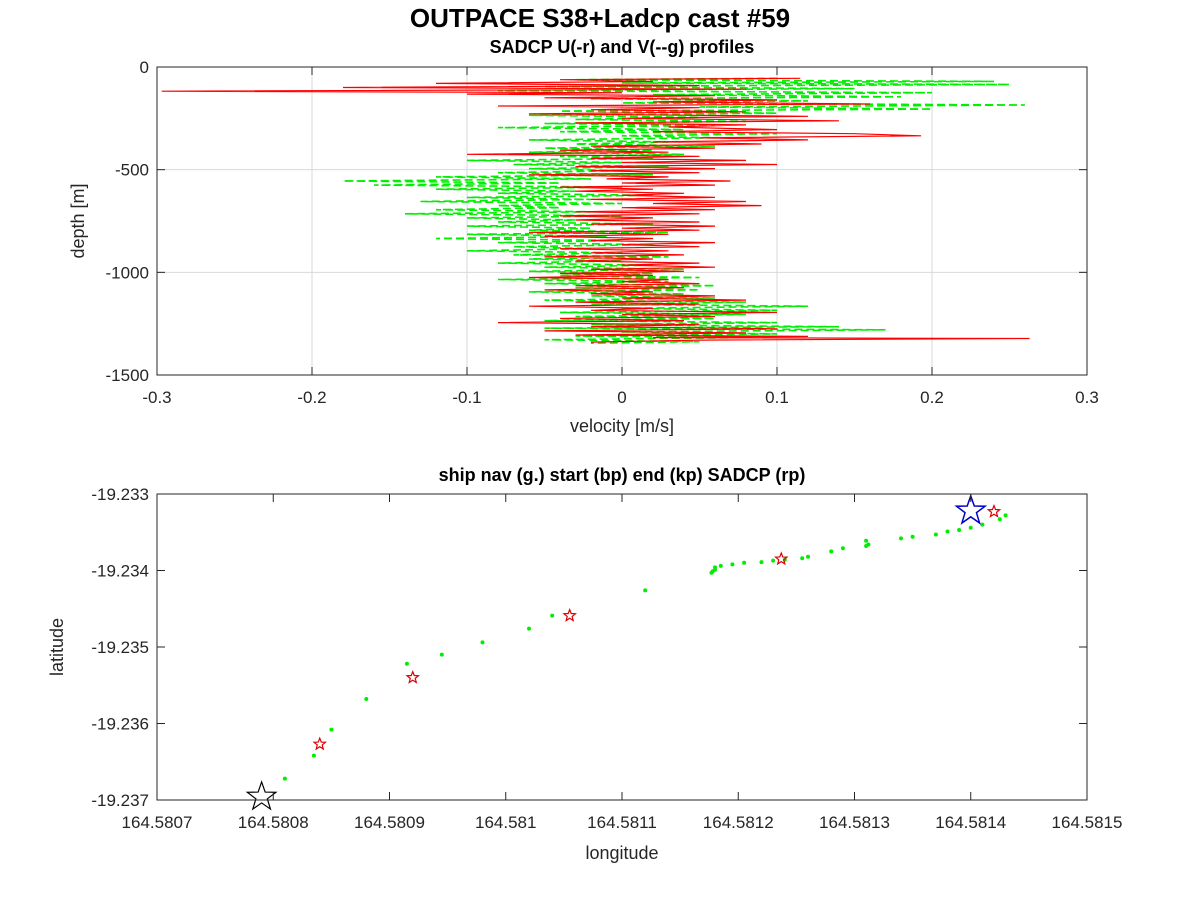 The height and width of the screenshot is (900, 1200). Describe the element at coordinates (932, 397) in the screenshot. I see `profile-x-tick-label: 0.2` at that location.